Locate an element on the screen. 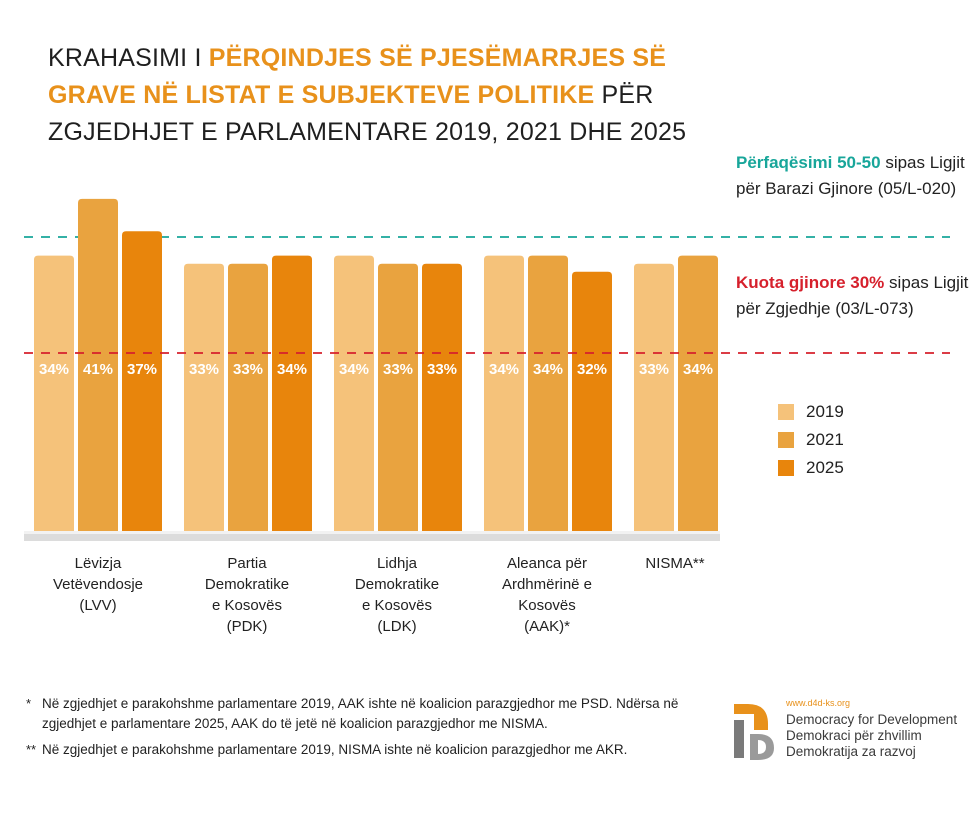  value-label-4-2021: 34% is located at coordinates (698, 369).